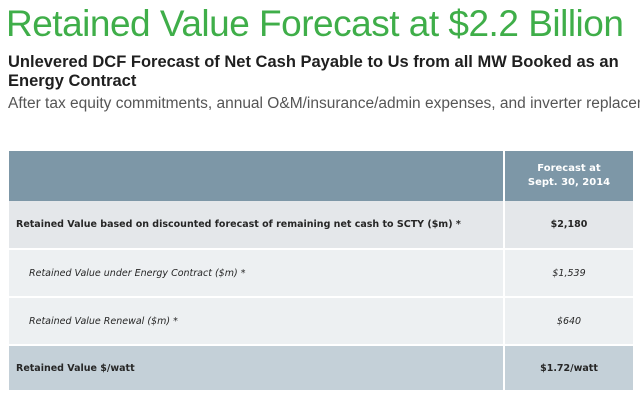 Image resolution: width=640 pixels, height=402 pixels. What do you see at coordinates (568, 273) in the screenshot?
I see `row-value: $1,539` at bounding box center [568, 273].